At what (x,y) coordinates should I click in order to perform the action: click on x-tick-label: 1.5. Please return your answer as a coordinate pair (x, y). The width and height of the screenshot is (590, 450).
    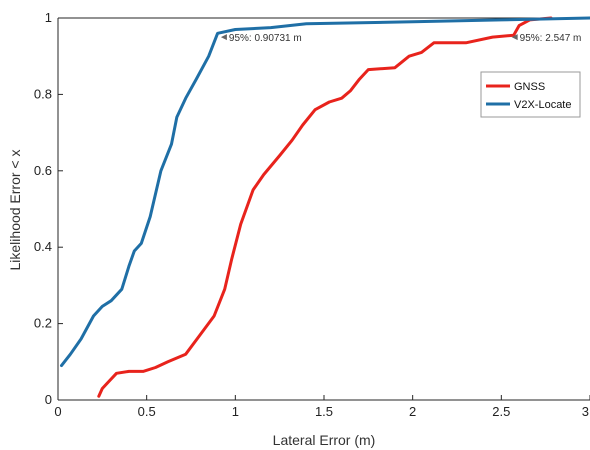
    Looking at the image, I should click on (324, 411).